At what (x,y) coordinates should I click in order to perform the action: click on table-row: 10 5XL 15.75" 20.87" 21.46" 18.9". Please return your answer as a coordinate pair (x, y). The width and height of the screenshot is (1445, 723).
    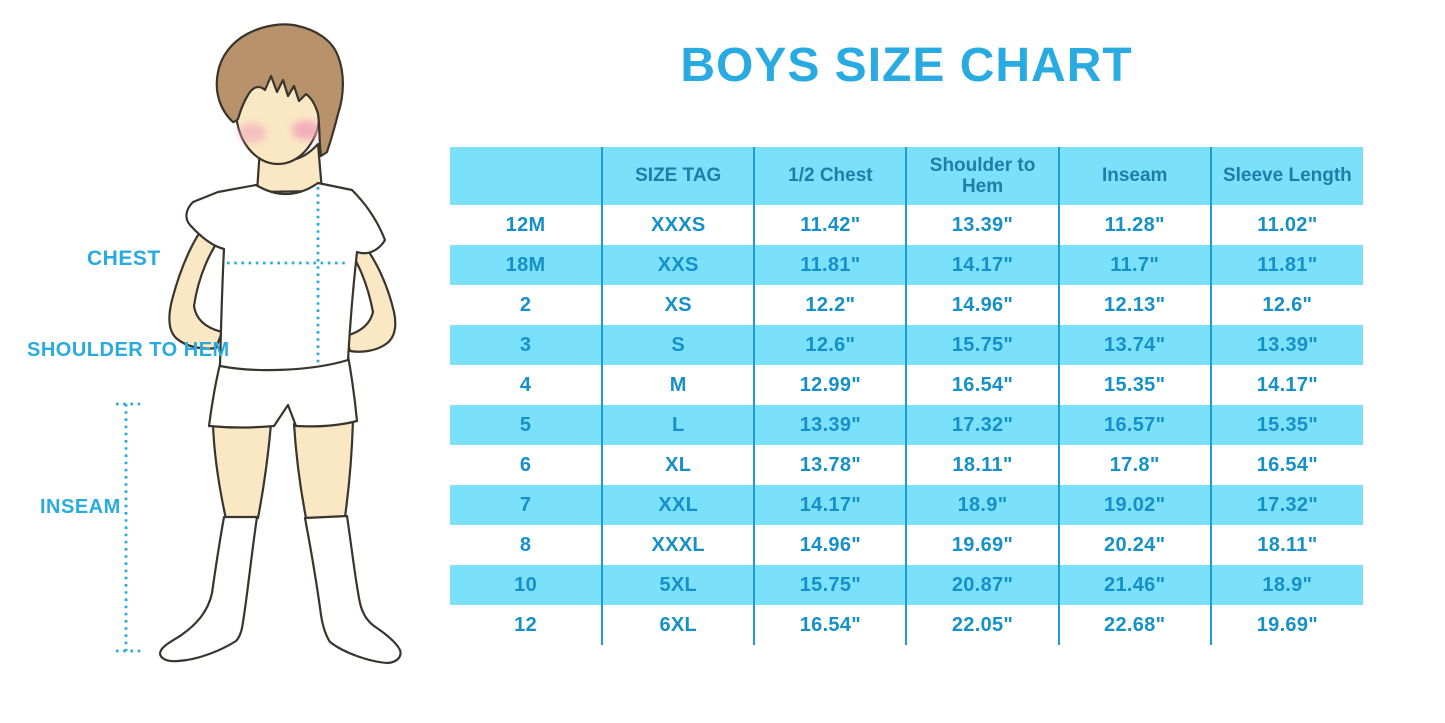
    Looking at the image, I should click on (906, 585).